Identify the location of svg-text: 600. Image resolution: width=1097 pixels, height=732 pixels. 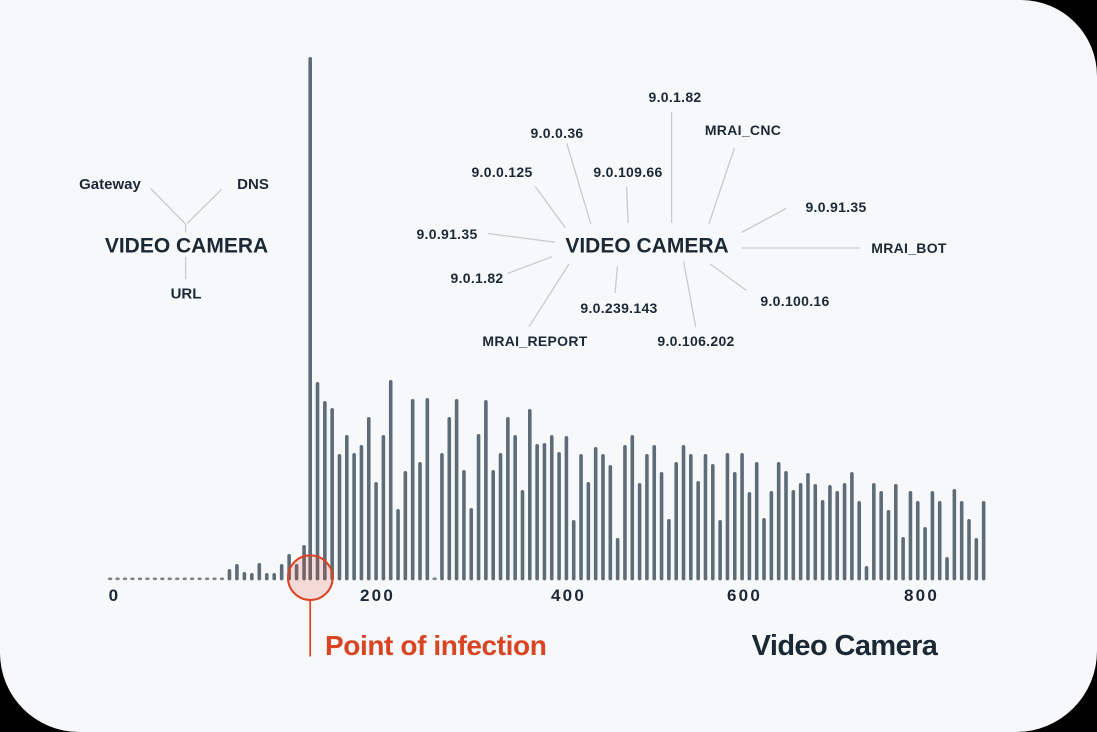
(744, 595).